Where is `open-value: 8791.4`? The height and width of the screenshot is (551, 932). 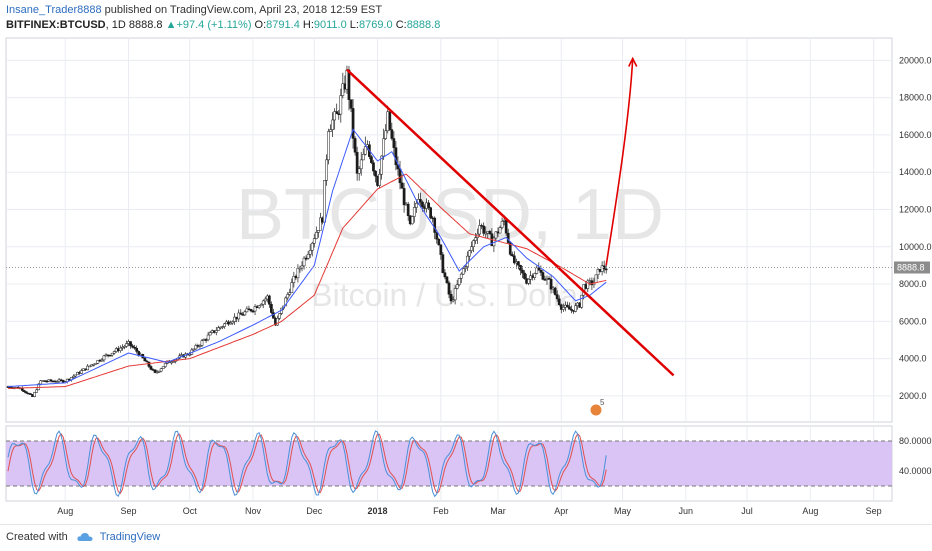
open-value: 8791.4 is located at coordinates (283, 25).